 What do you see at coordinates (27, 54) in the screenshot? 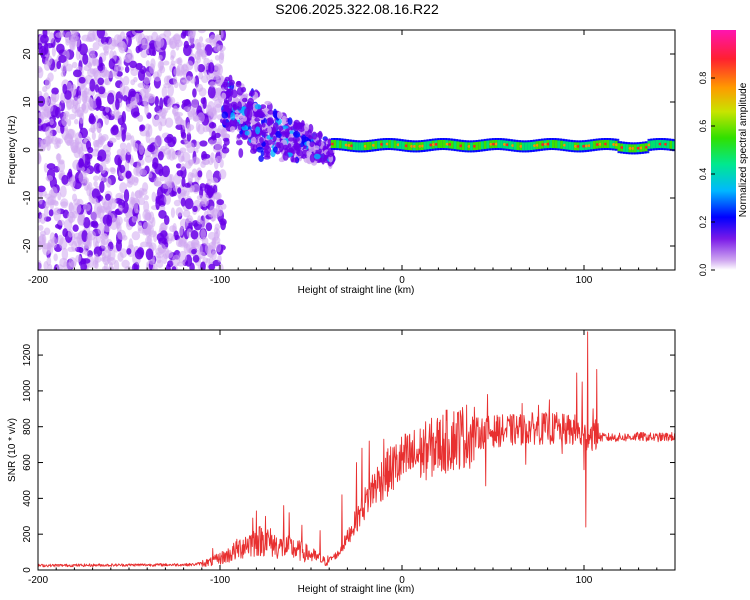
I see `spectrogram-y-tick-label: 20` at bounding box center [27, 54].